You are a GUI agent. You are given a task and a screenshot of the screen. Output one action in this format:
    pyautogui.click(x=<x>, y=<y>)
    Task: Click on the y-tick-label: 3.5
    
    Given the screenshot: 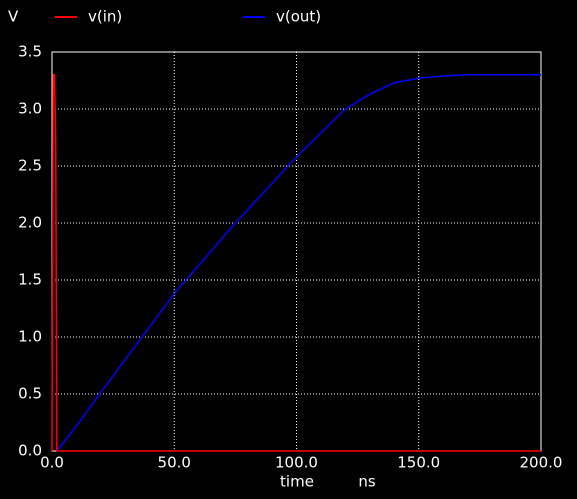 What is the action you would take?
    pyautogui.click(x=30, y=52)
    